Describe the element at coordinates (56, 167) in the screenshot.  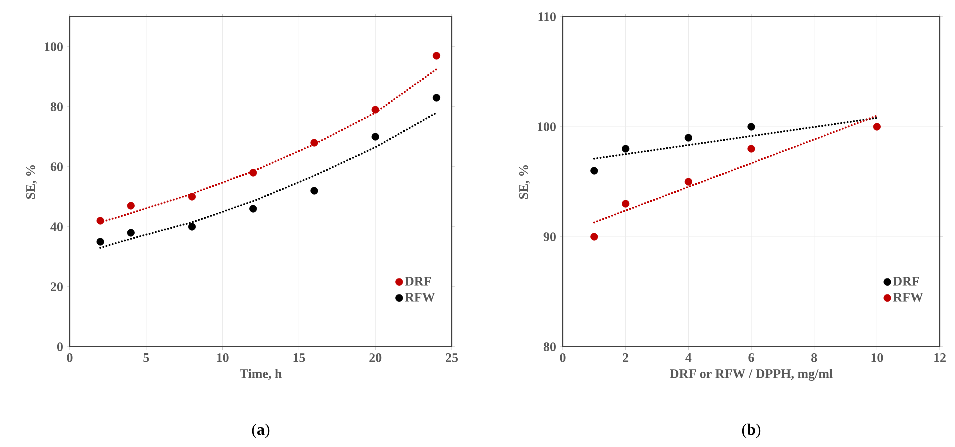
I see `y-tick-label: 60` at that location.